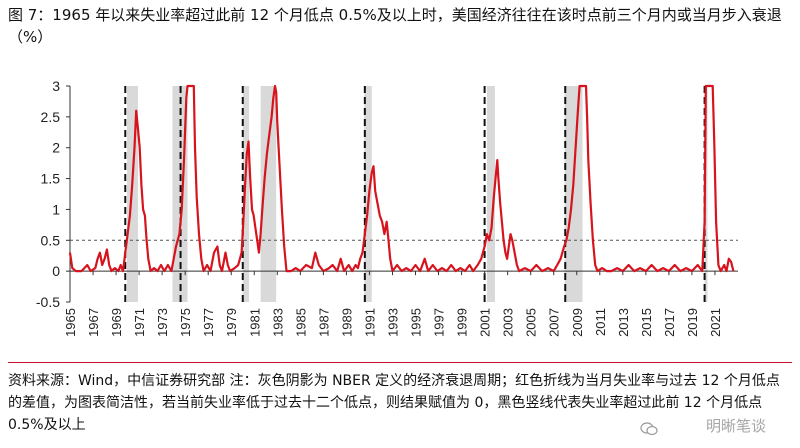  Describe the element at coordinates (51, 240) in the screenshot. I see `y-tick-label: 0.5` at that location.